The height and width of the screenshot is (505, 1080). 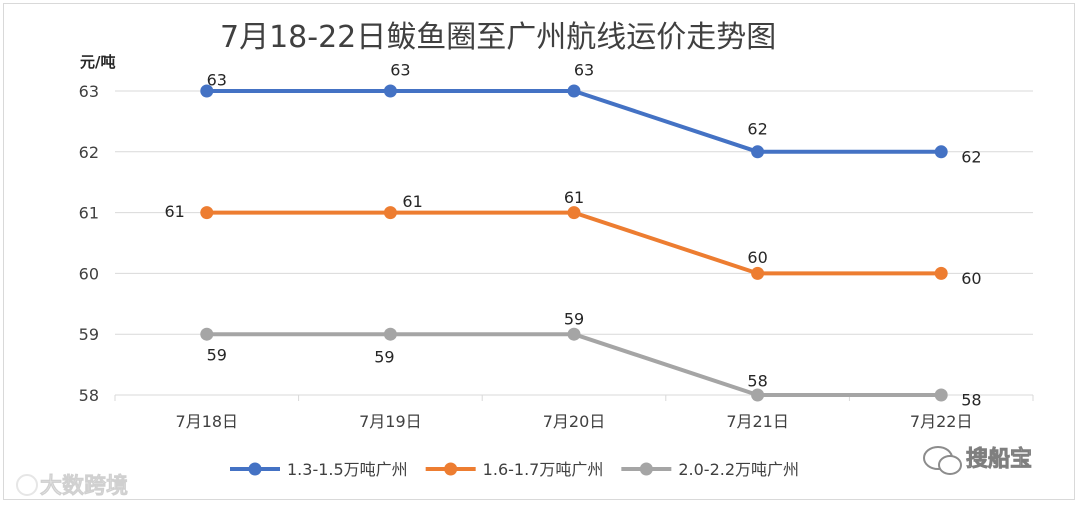 What do you see at coordinates (89, 334) in the screenshot?
I see `y-tick-label: 59` at bounding box center [89, 334].